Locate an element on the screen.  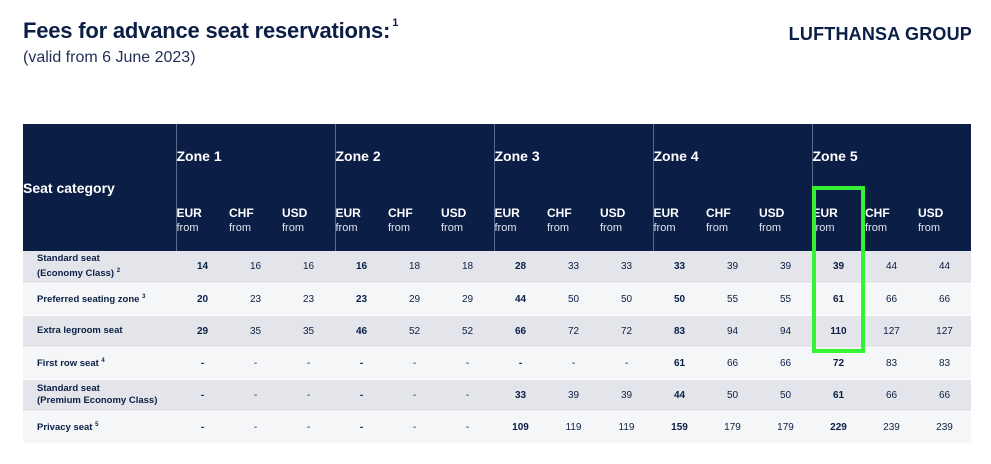
zone-header: Zone 4 is located at coordinates (732, 156).